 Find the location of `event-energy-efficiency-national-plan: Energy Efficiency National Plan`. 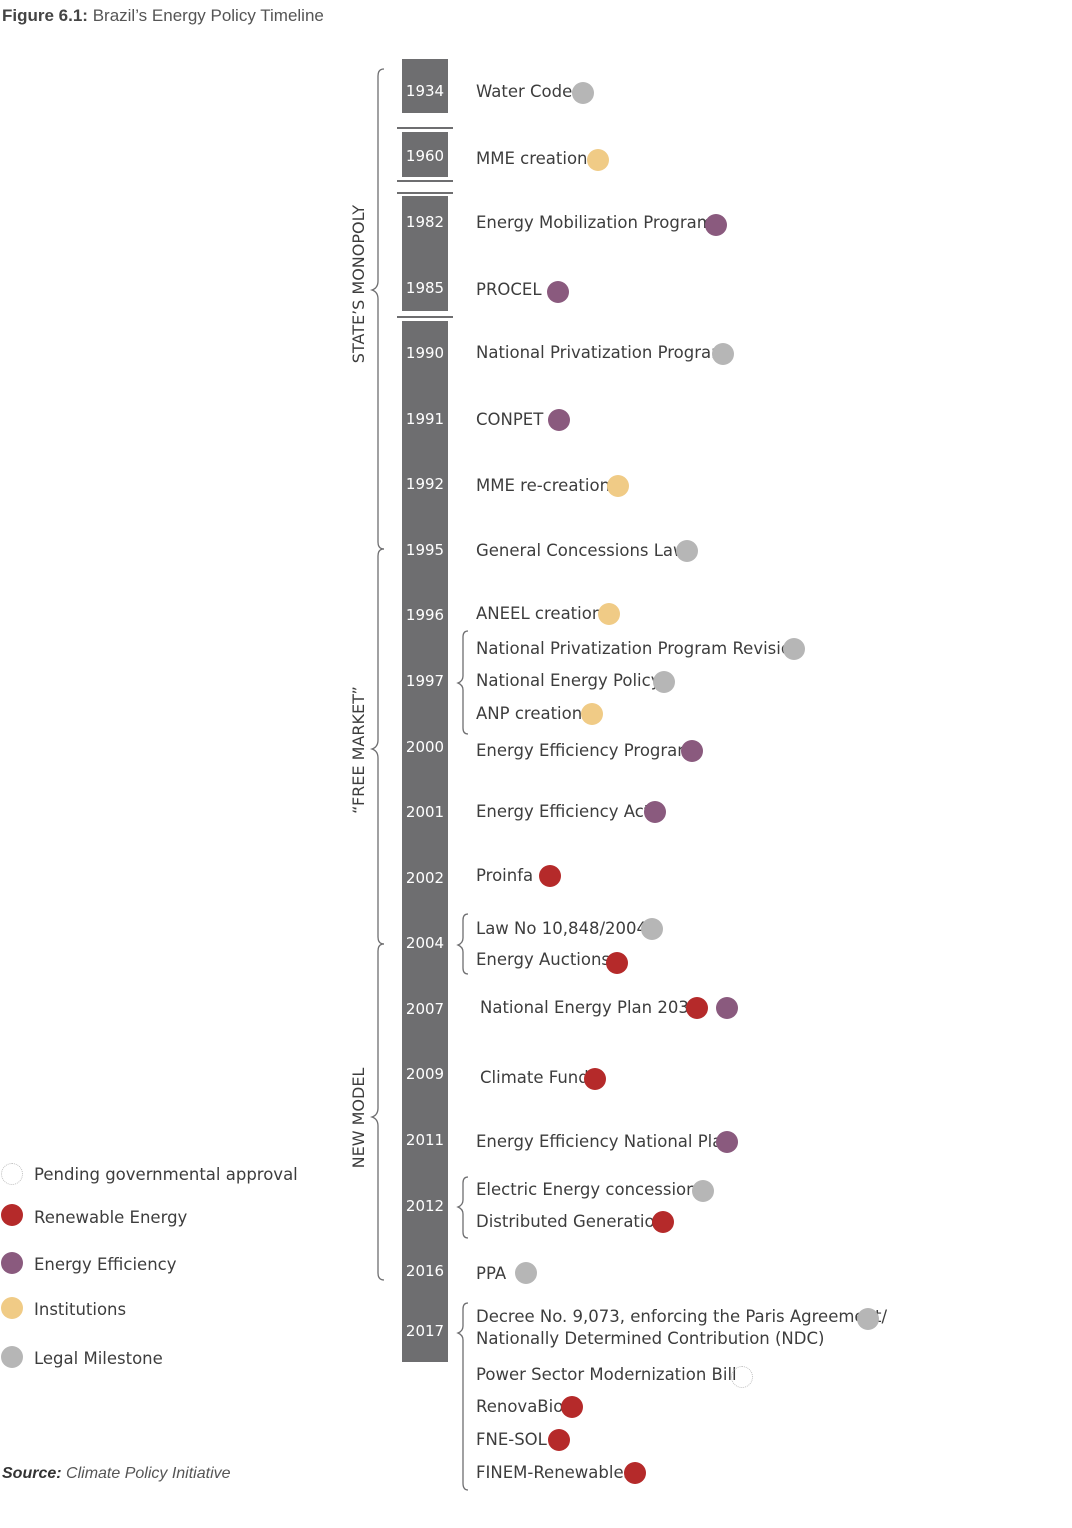

event-energy-efficiency-national-plan: Energy Efficiency National Plan is located at coordinates (604, 1141).